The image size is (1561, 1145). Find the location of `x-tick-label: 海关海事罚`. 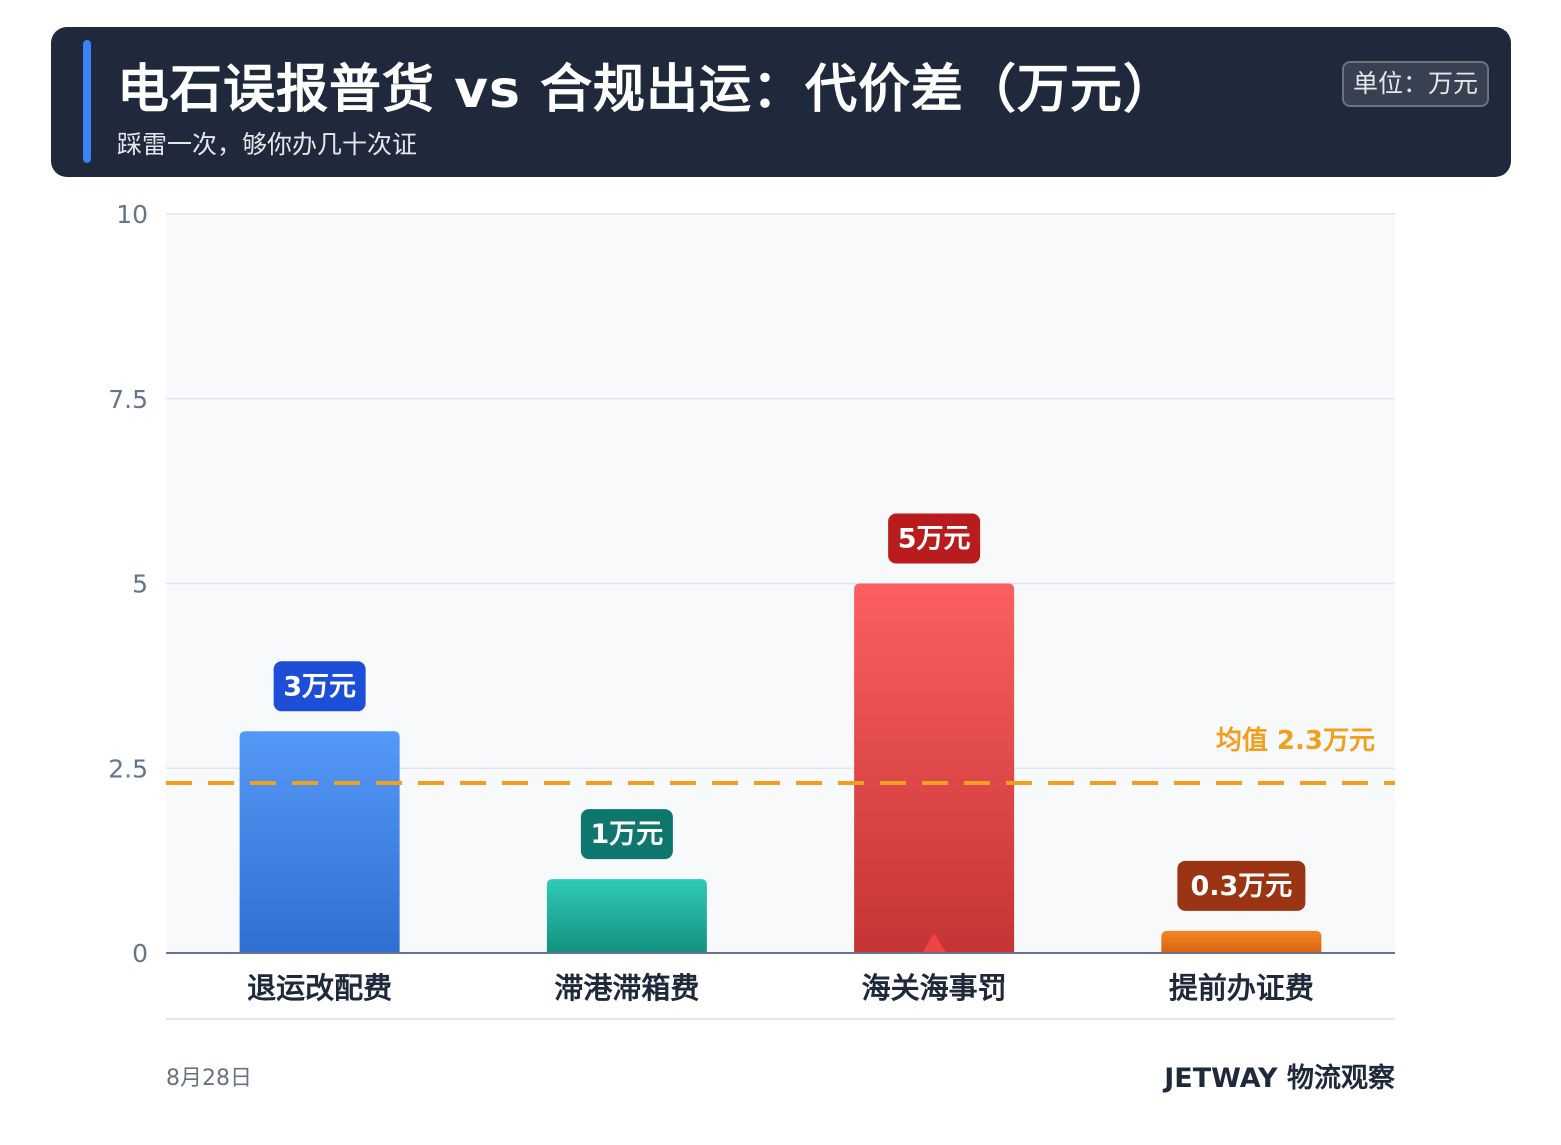

x-tick-label: 海关海事罚 is located at coordinates (934, 988).